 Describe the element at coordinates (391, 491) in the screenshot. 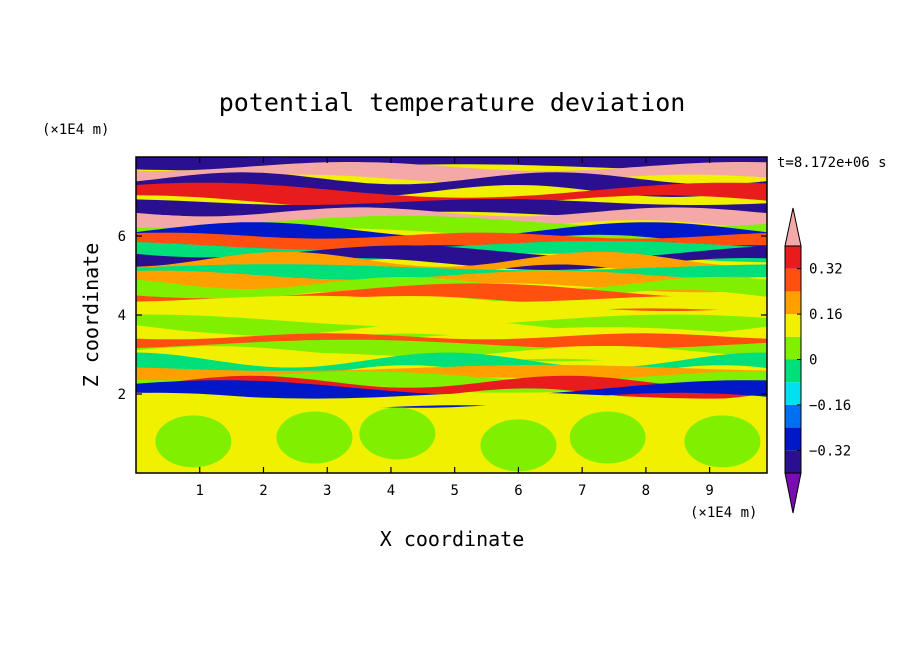

I see `x-tick-label: 4` at that location.